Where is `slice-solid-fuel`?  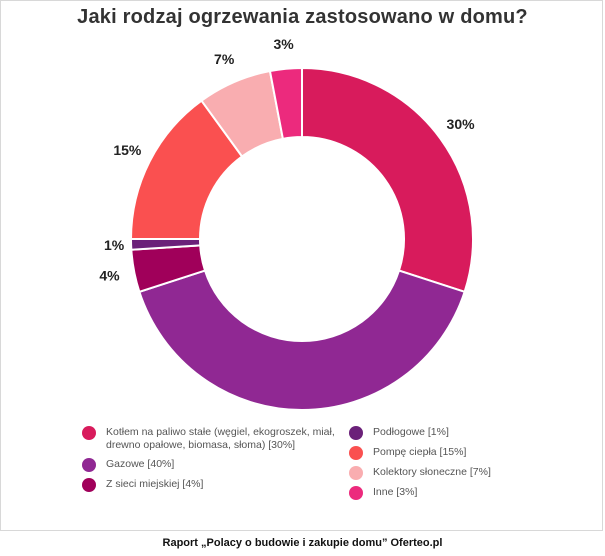 slice-solid-fuel is located at coordinates (387, 180).